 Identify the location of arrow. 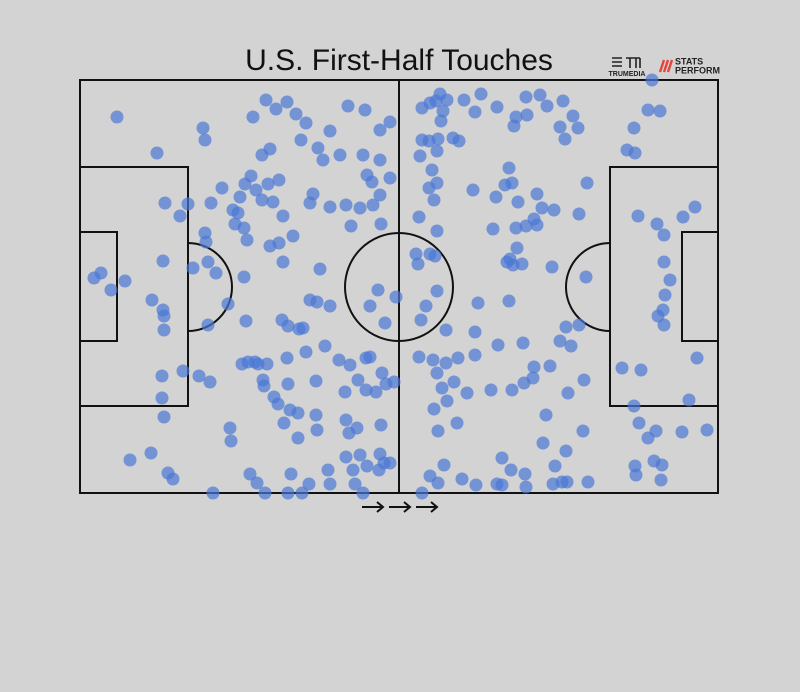
(400, 507).